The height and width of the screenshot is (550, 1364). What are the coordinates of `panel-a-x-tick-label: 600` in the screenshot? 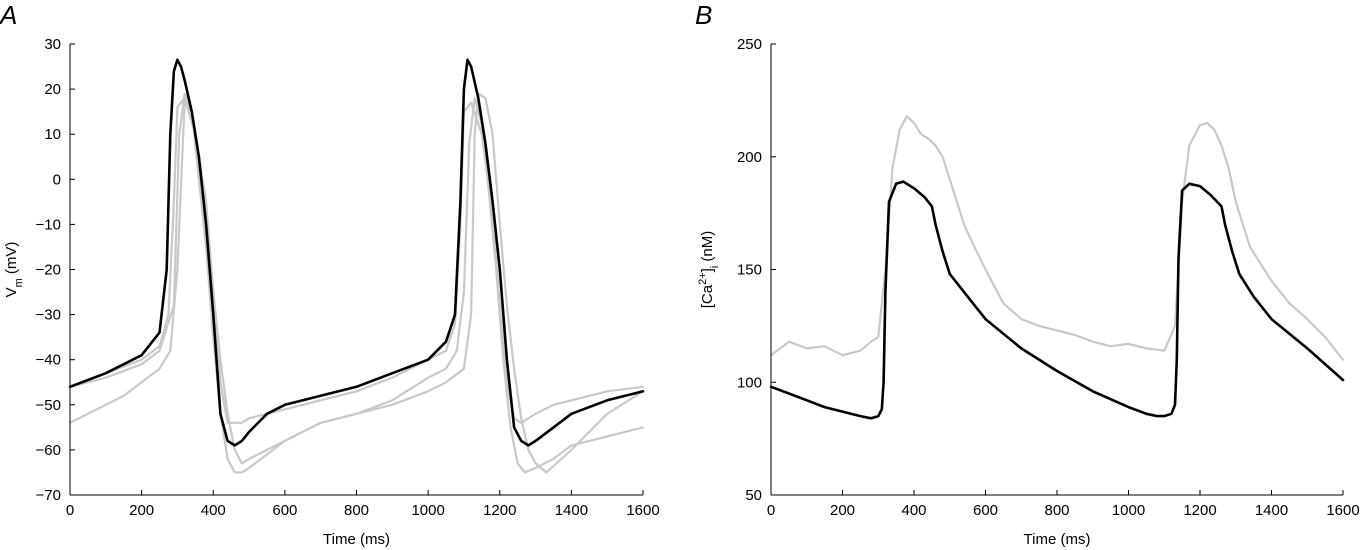 It's located at (284, 510).